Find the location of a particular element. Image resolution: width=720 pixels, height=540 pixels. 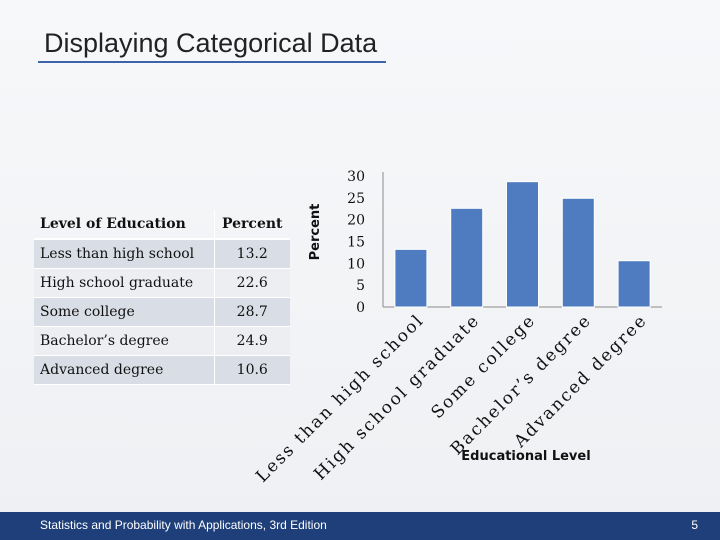

y-tick-label: 20 is located at coordinates (356, 221).